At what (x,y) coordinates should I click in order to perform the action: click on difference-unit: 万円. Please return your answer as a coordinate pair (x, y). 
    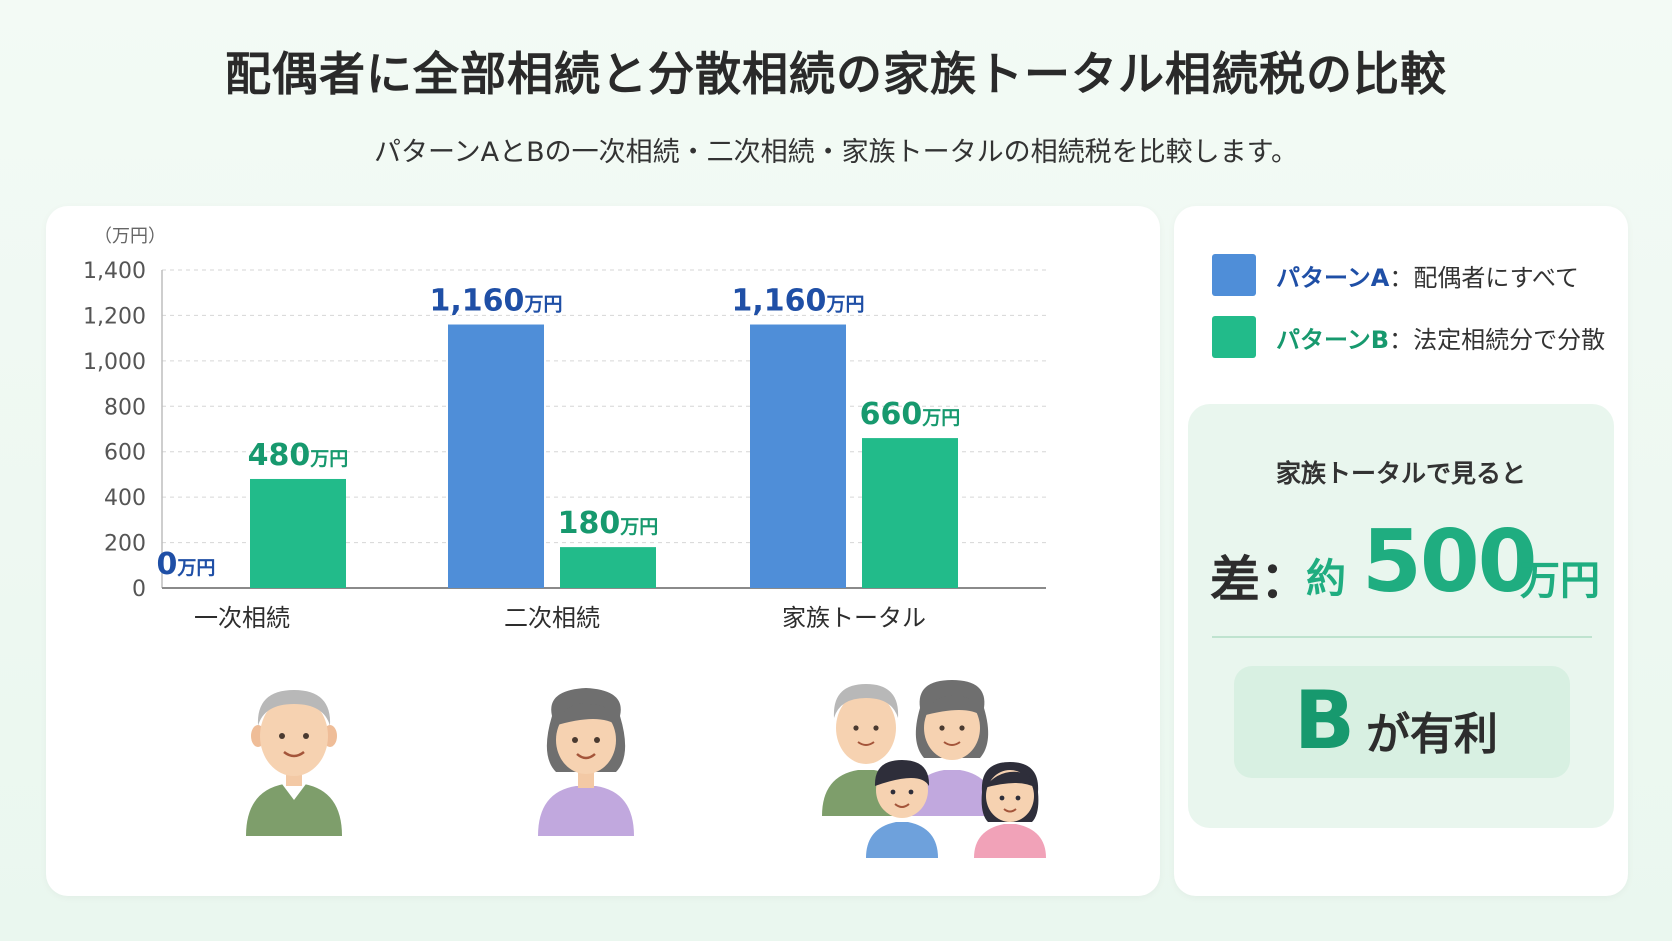
    Looking at the image, I should click on (1560, 581).